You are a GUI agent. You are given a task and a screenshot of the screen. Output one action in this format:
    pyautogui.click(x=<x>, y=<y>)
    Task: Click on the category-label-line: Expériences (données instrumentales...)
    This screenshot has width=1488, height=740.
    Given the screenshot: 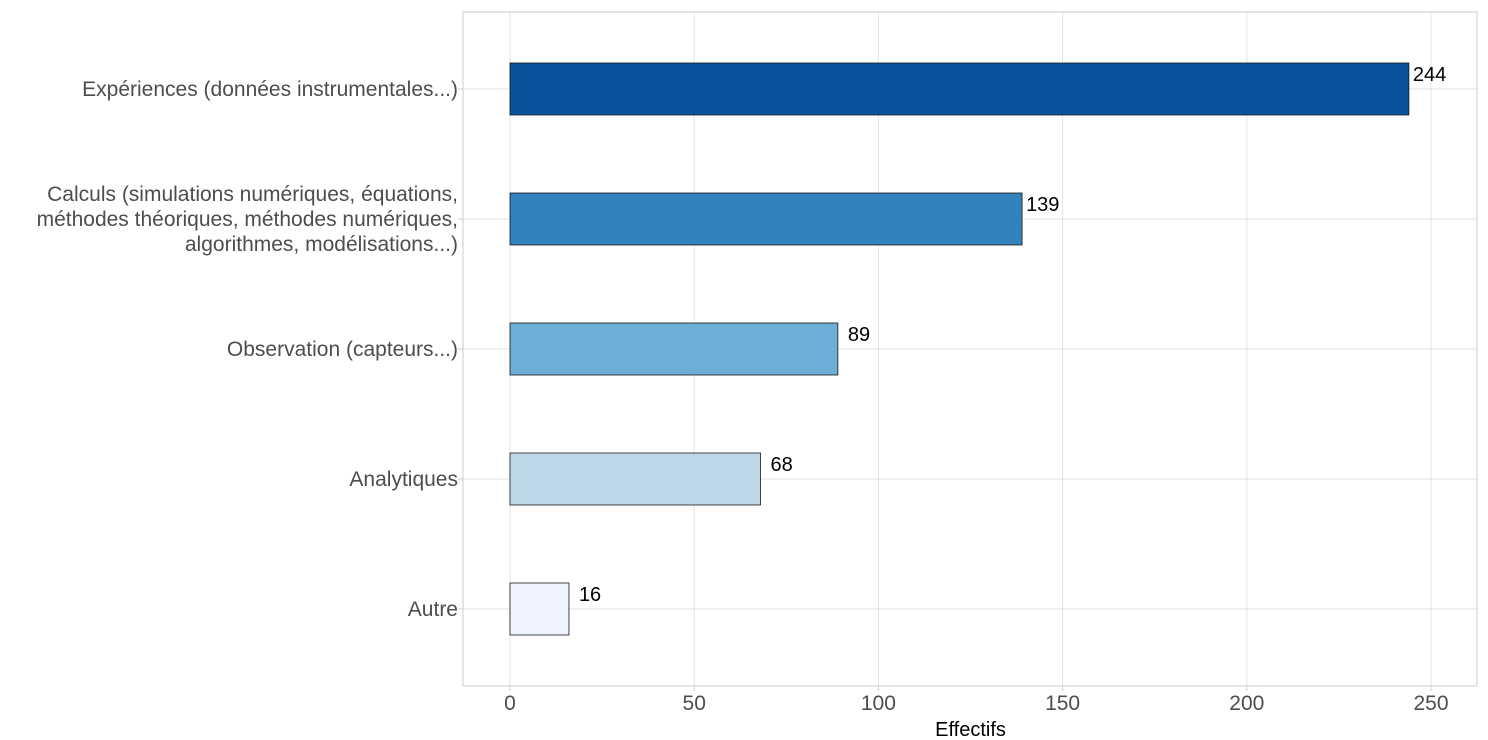 What is the action you would take?
    pyautogui.click(x=270, y=89)
    